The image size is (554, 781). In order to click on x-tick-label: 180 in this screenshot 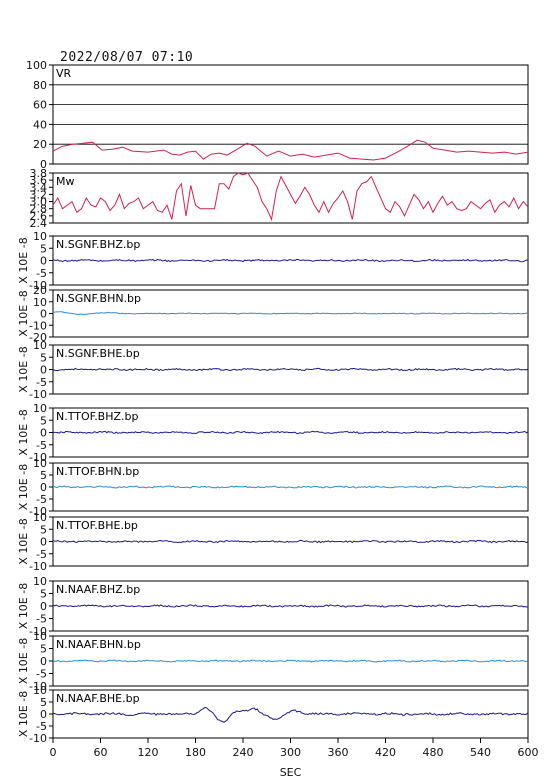, I will do `click(195, 752)`.